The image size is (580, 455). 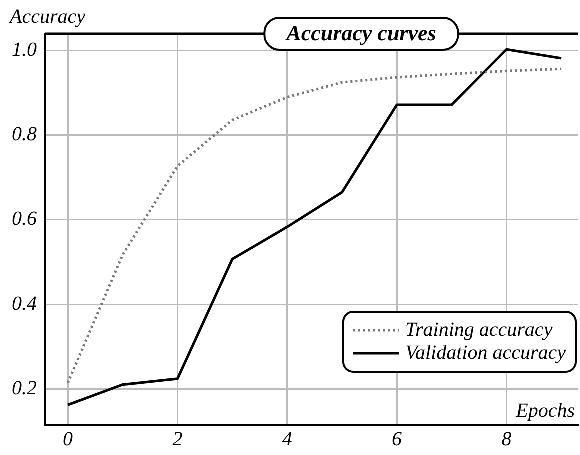 I want to click on chart-title: Accuracy curves, so click(x=360, y=33).